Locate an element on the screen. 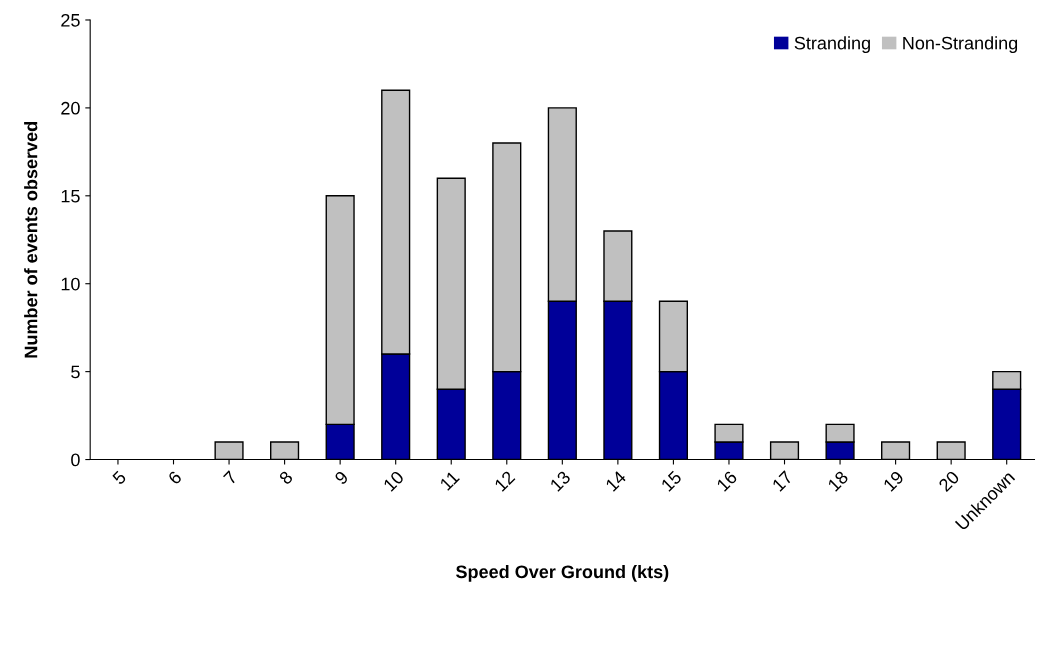 Image resolution: width=1061 pixels, height=666 pixels. legend-label: Non-Stranding is located at coordinates (960, 45).